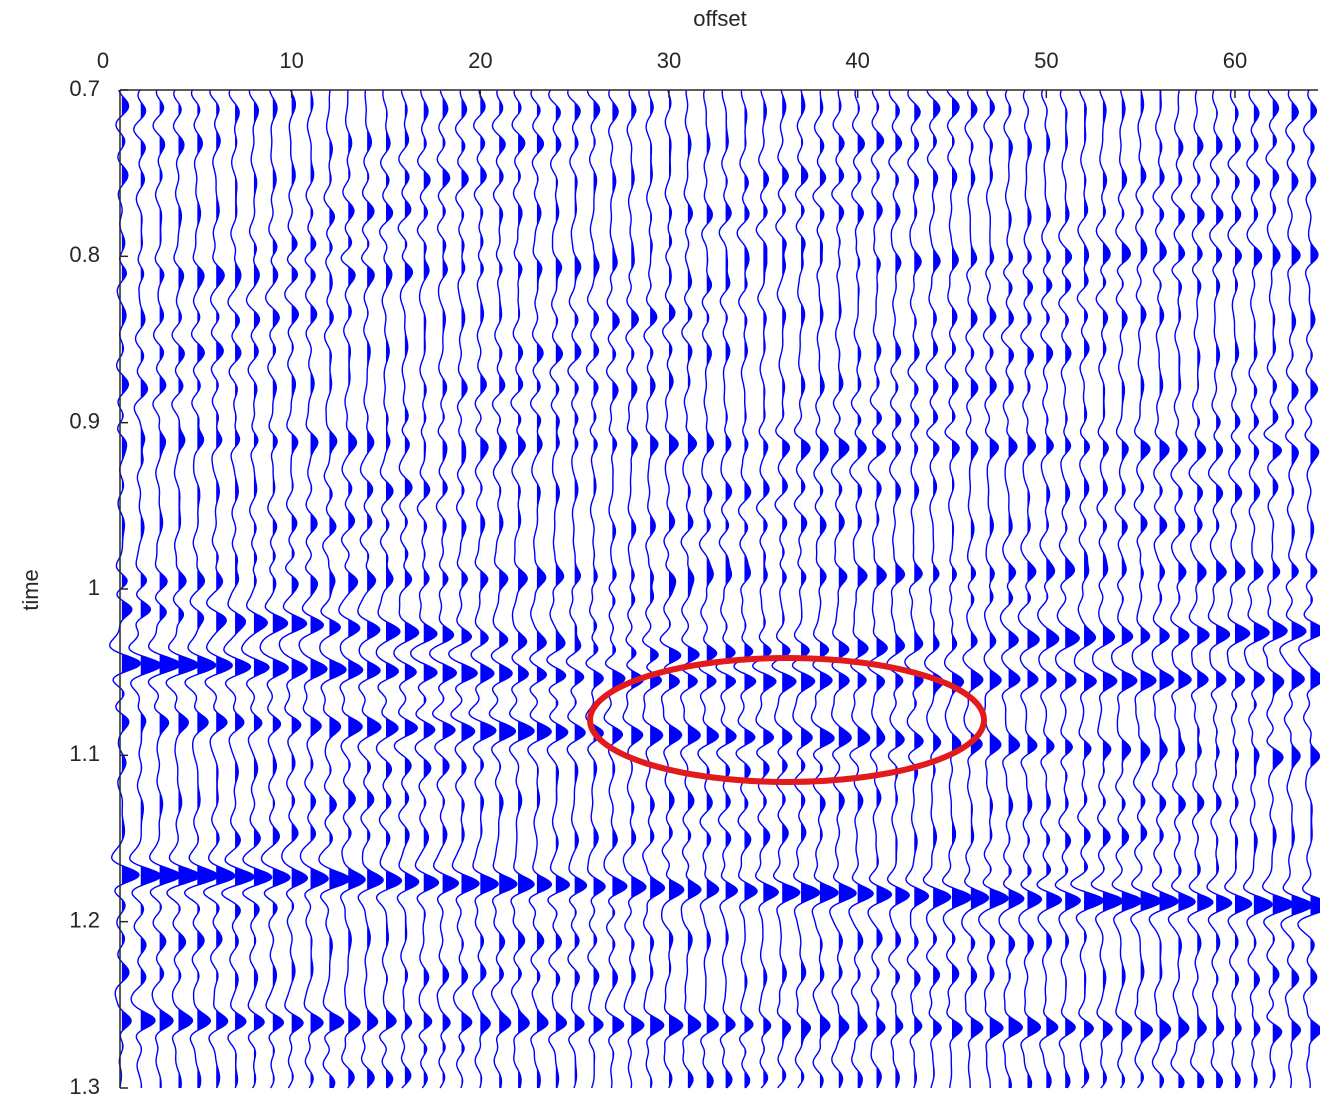 Image resolution: width=1320 pixels, height=1102 pixels. I want to click on y-tick-label: 0.8, so click(84, 254).